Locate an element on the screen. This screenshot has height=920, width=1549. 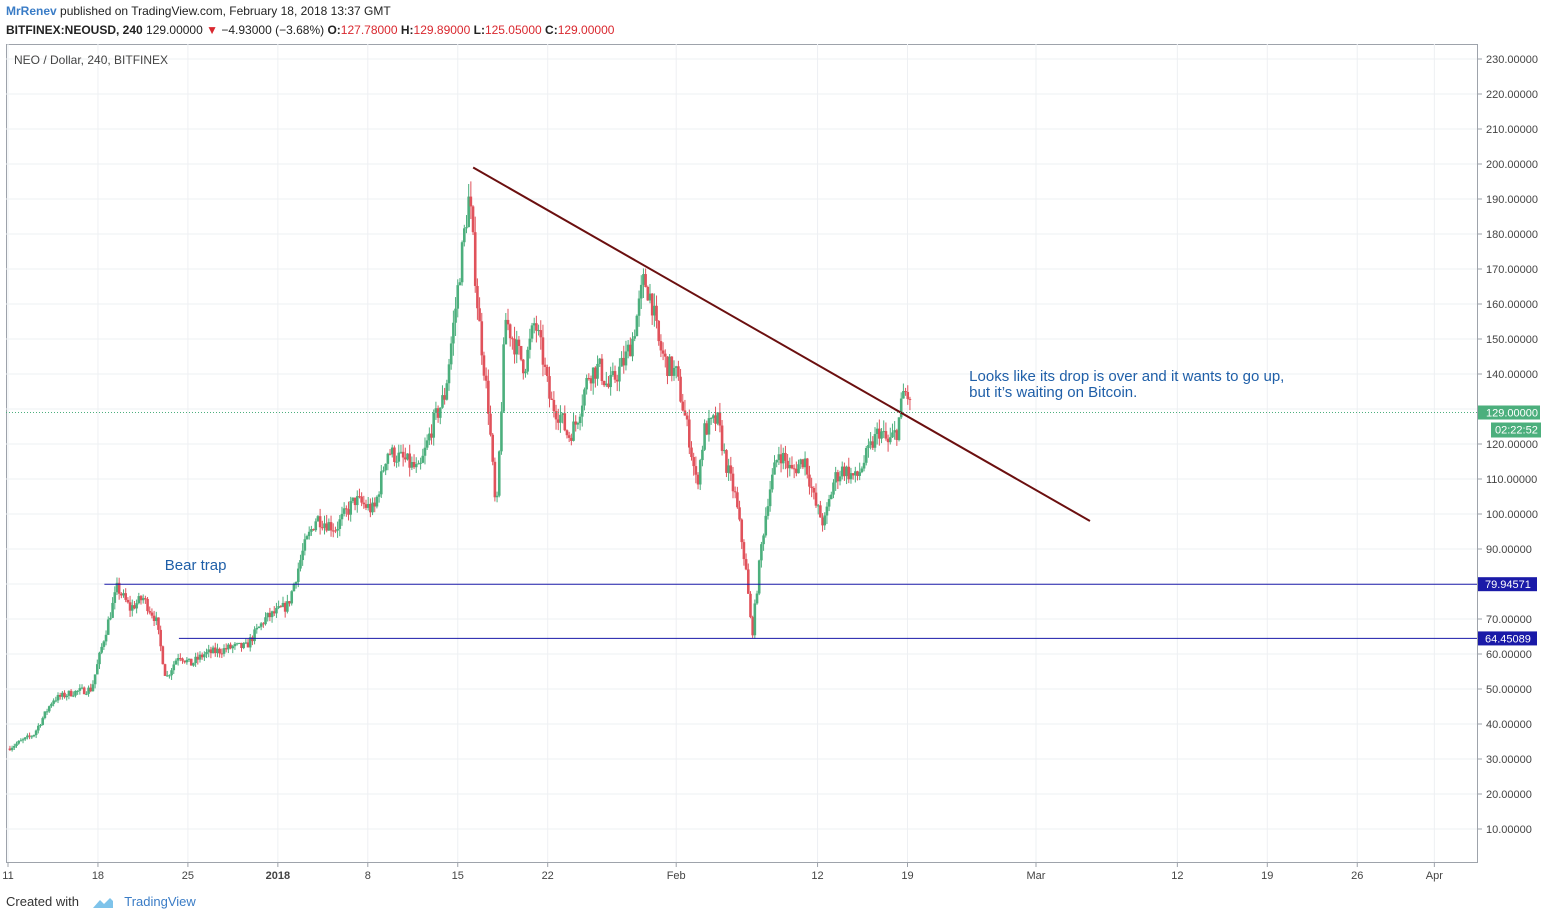
y-tick-label: 170.00000 is located at coordinates (1512, 270).